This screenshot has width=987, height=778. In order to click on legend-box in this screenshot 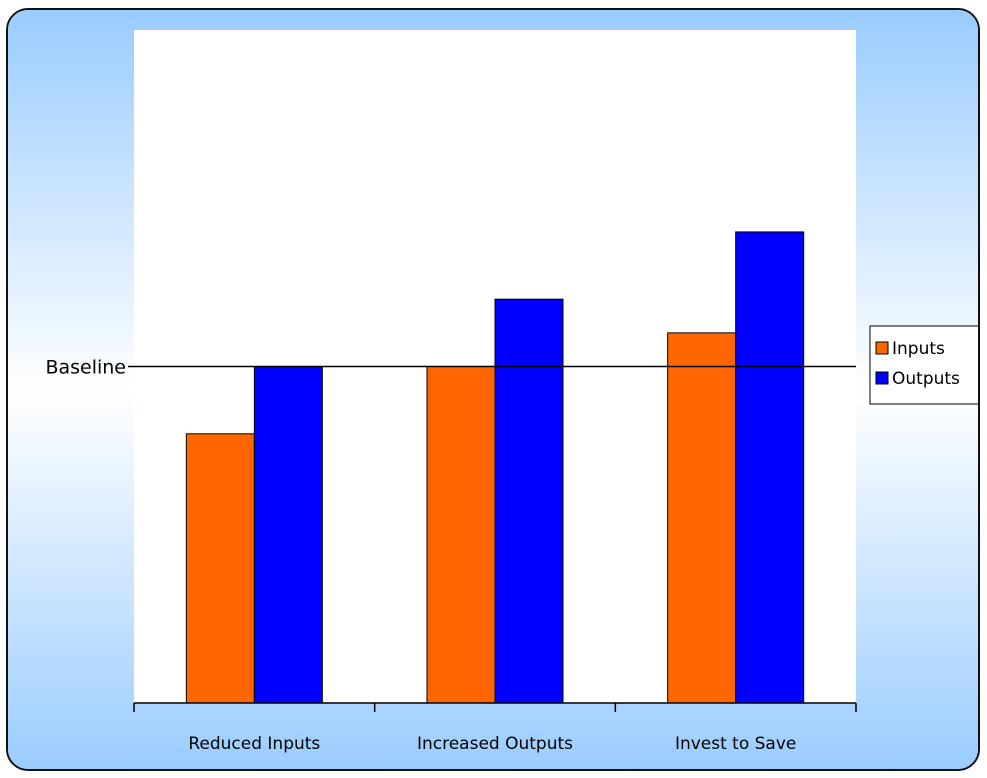, I will do `click(923, 365)`.